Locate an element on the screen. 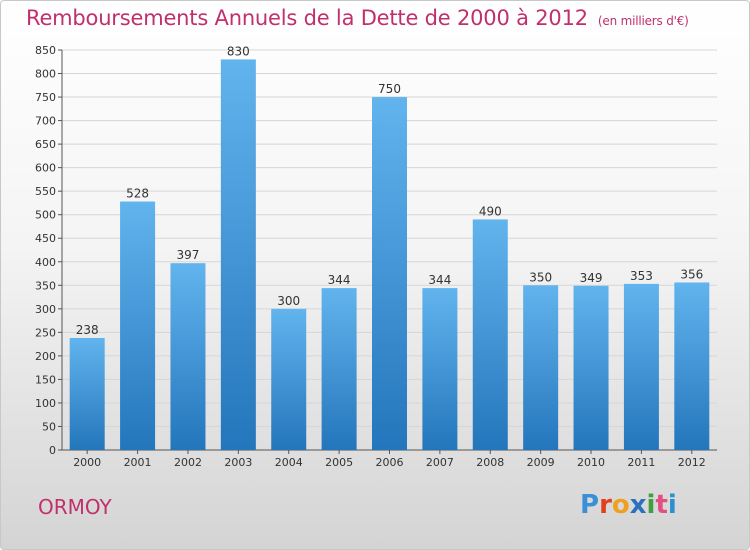  y-tick-label: 350 is located at coordinates (45, 285).